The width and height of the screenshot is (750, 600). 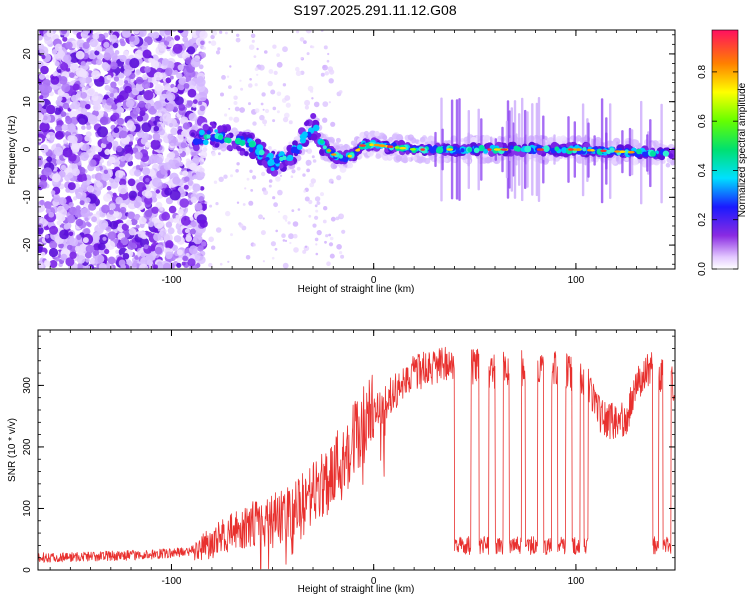 I want to click on colorbar-tick-label: 0.4, so click(x=702, y=170).